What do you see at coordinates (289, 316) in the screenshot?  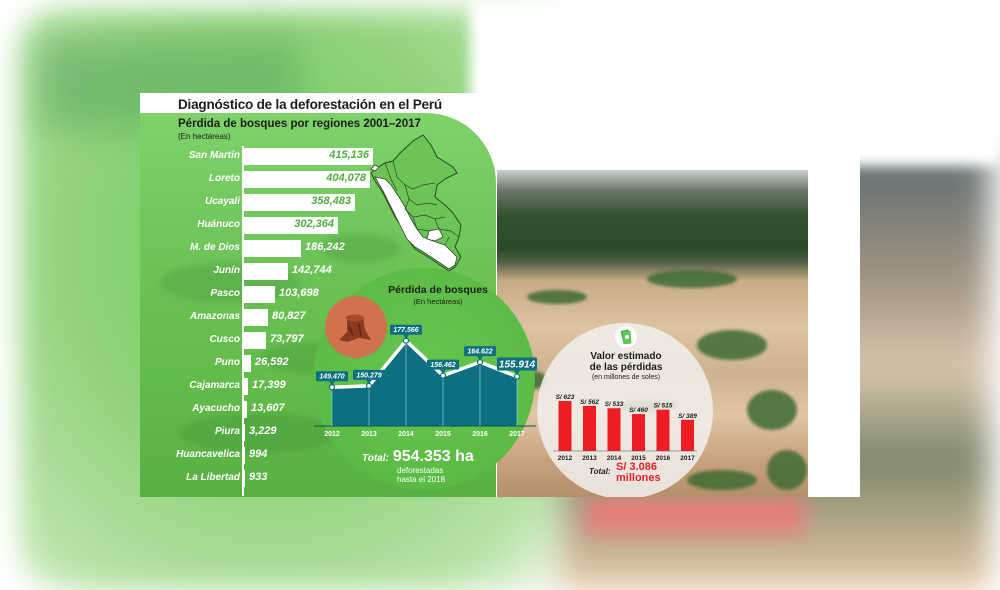 I see `bar-value-label: 80,827` at bounding box center [289, 316].